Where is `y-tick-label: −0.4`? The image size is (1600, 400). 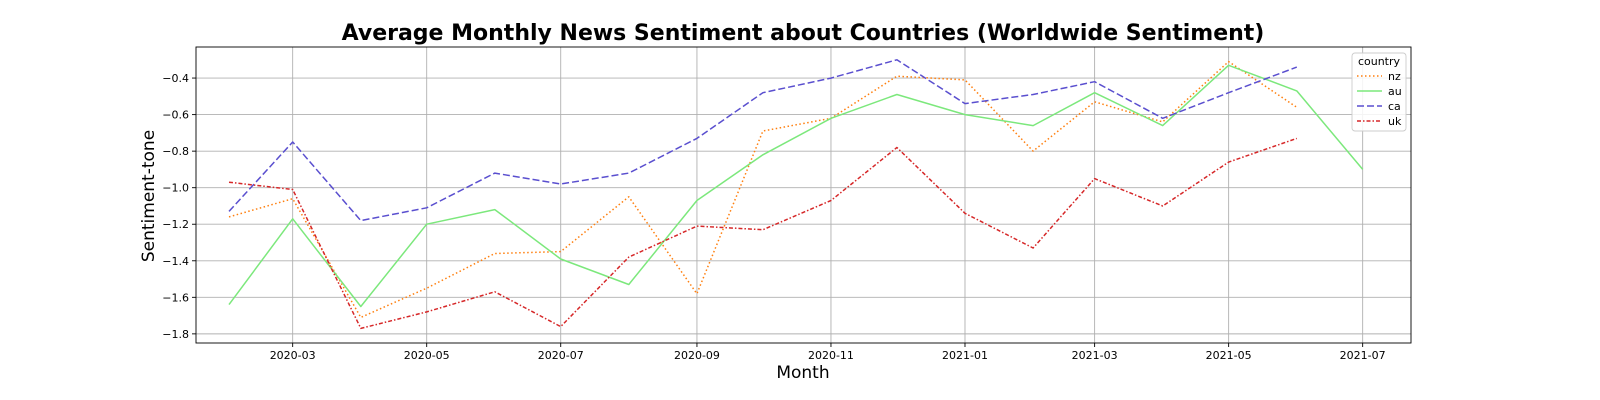 y-tick-label: −0.4 is located at coordinates (175, 78).